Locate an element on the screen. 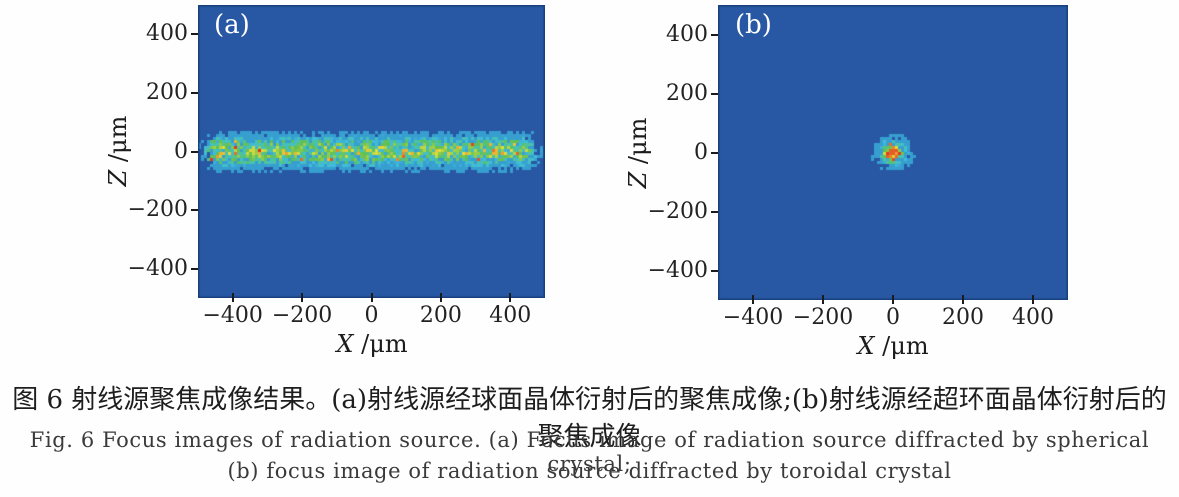  x-axis-unit-b: /μm is located at coordinates (901, 346).